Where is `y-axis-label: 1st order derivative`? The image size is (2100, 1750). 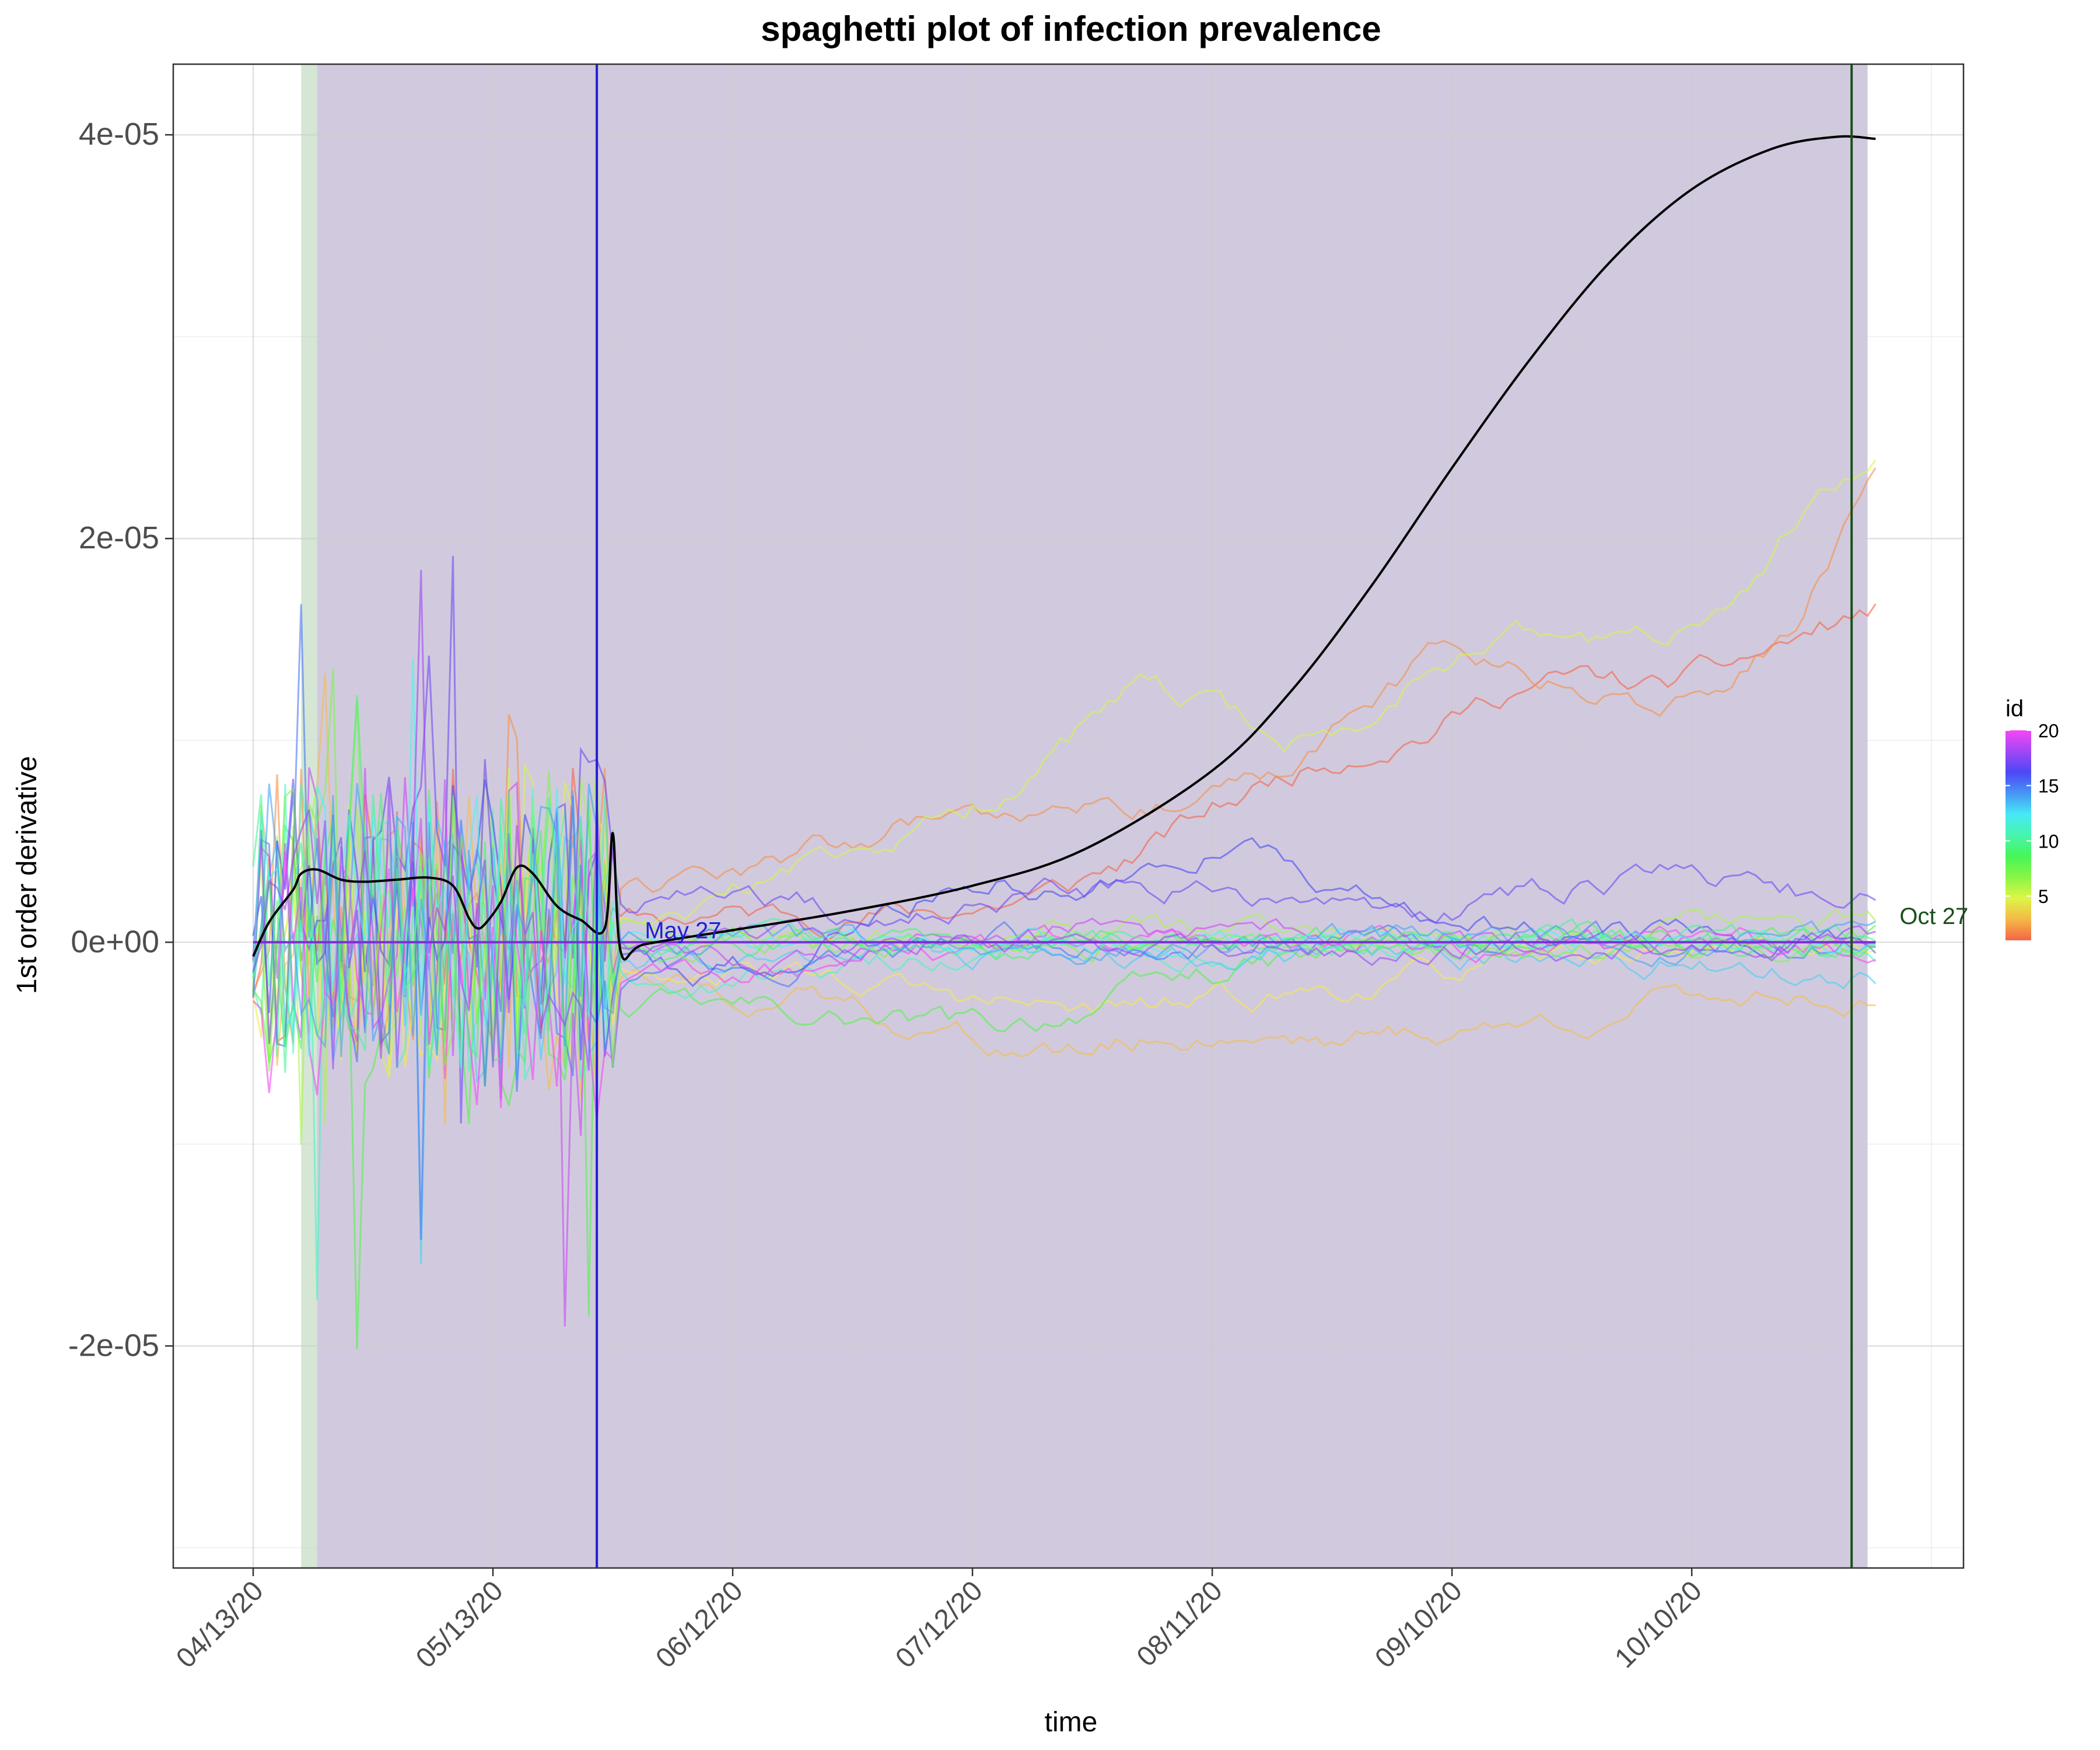
y-axis-label: 1st order derivative is located at coordinates (27, 875).